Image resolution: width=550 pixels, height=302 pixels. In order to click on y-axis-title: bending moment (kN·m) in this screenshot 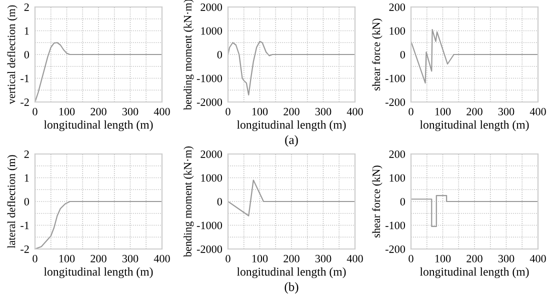, I will do `click(189, 202)`.